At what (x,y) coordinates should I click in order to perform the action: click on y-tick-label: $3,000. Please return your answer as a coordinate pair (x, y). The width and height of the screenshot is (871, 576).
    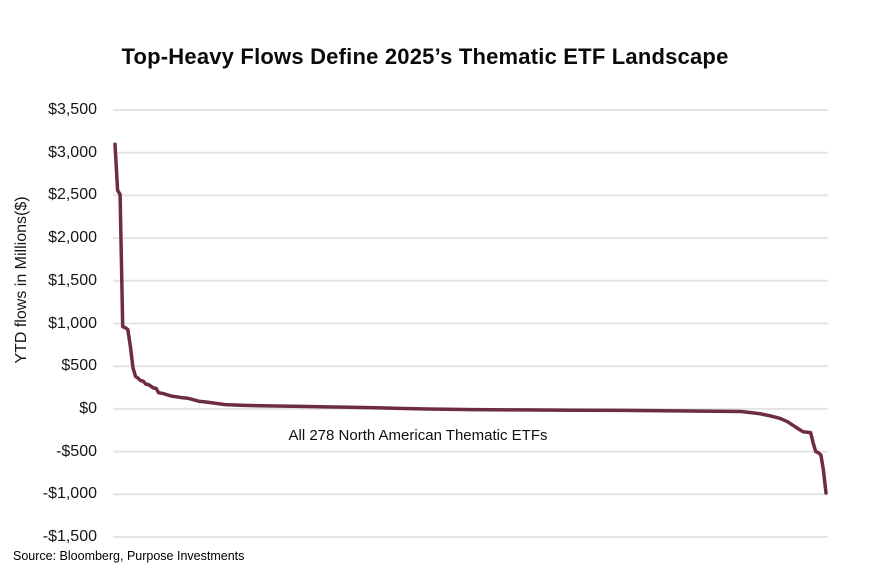
    Looking at the image, I should click on (72, 152).